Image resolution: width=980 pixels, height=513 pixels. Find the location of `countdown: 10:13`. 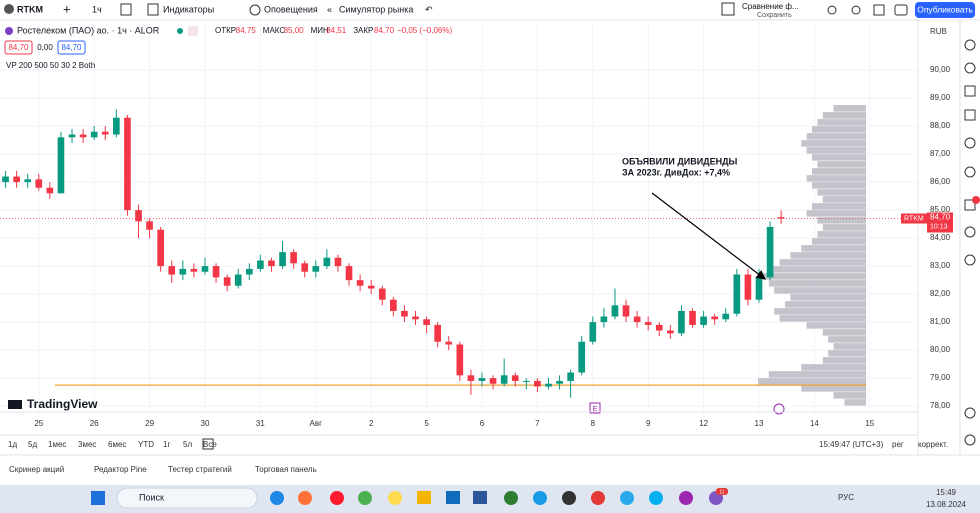

countdown: 10:13 is located at coordinates (939, 226).